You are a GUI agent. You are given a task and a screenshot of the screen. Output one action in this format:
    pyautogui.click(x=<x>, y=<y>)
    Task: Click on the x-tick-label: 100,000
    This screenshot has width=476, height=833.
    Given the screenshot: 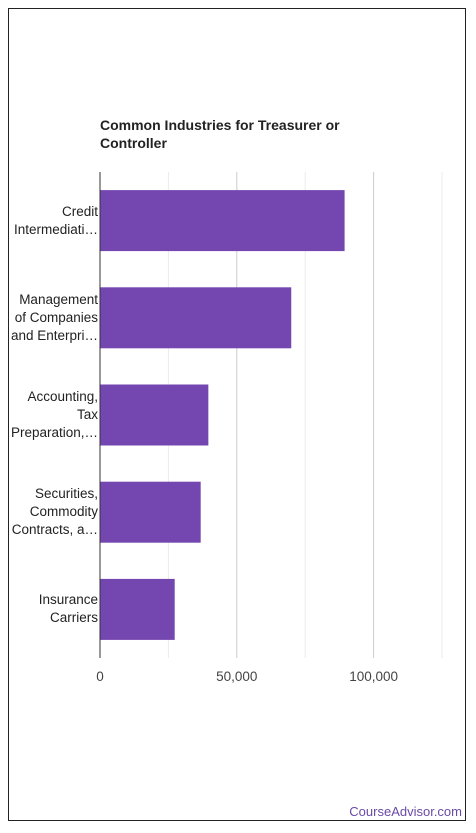 What is the action you would take?
    pyautogui.click(x=373, y=676)
    